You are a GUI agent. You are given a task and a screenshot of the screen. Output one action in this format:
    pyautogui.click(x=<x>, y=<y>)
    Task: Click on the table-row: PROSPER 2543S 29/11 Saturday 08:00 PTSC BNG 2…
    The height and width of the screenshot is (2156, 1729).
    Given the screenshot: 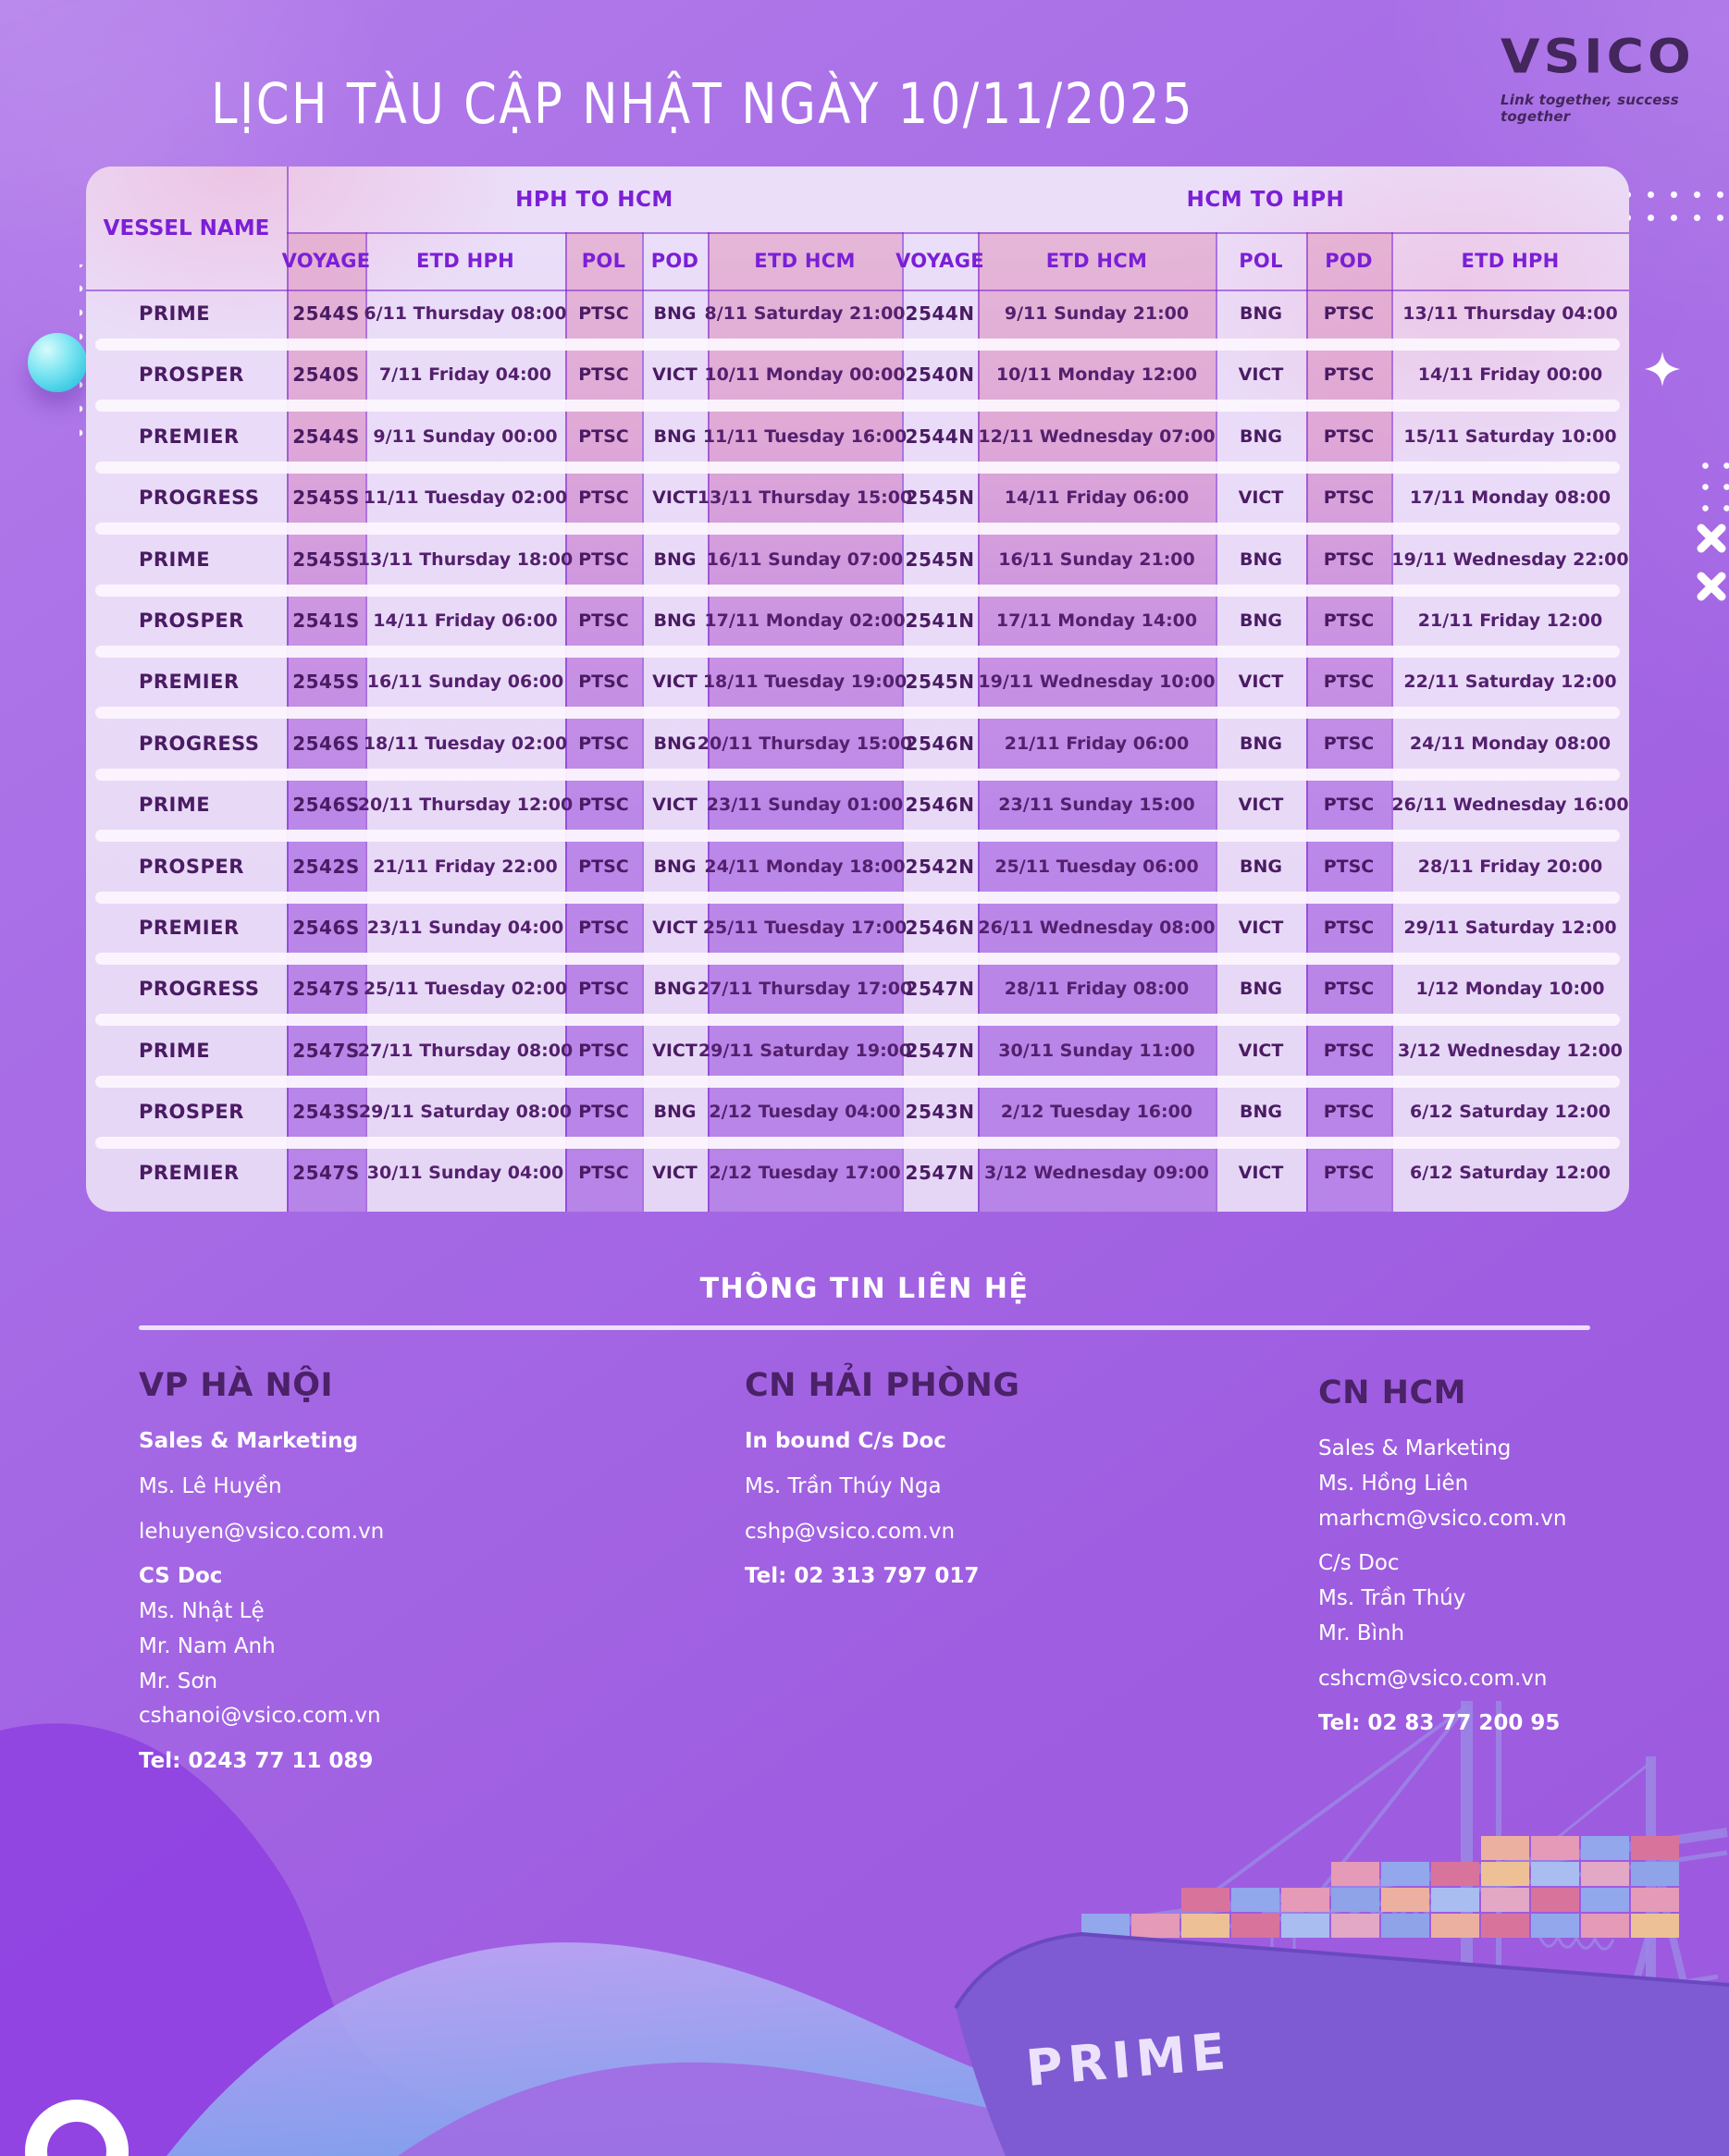 What is the action you would take?
    pyautogui.click(x=858, y=1119)
    